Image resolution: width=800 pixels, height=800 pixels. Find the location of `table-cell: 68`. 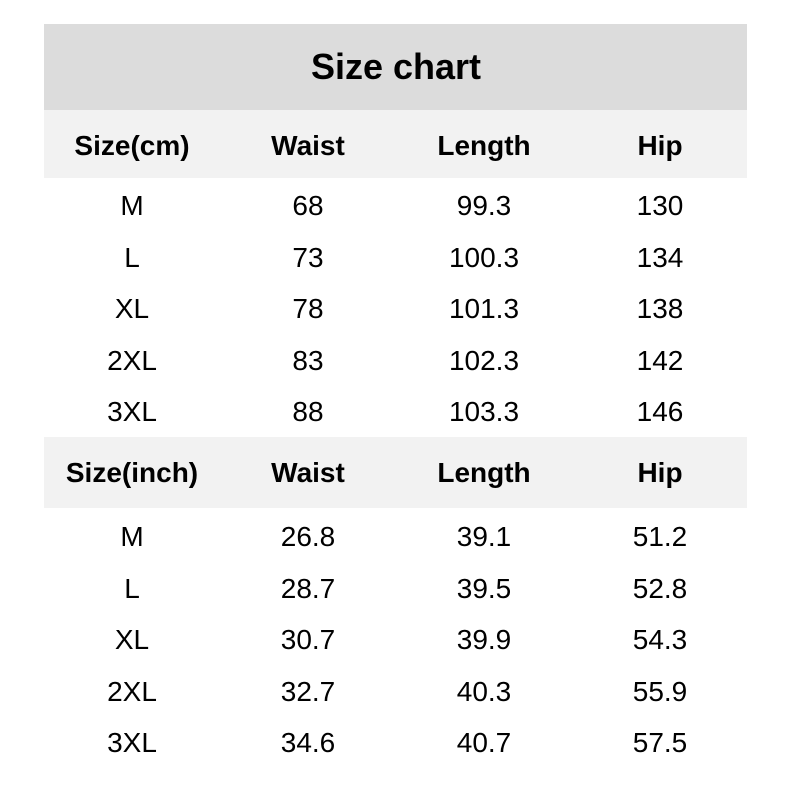

table-cell: 68 is located at coordinates (308, 205).